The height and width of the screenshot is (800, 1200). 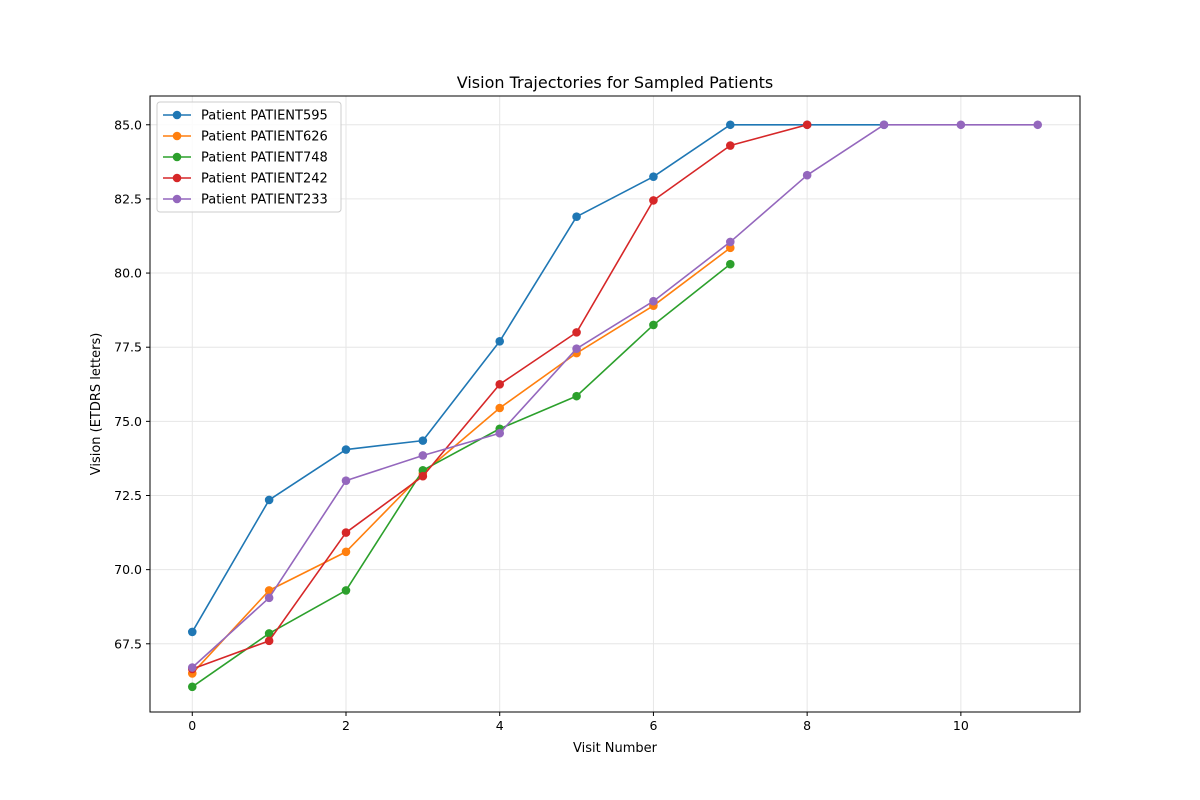 I want to click on legend-entry: Patient PATIENT626, so click(x=245, y=137).